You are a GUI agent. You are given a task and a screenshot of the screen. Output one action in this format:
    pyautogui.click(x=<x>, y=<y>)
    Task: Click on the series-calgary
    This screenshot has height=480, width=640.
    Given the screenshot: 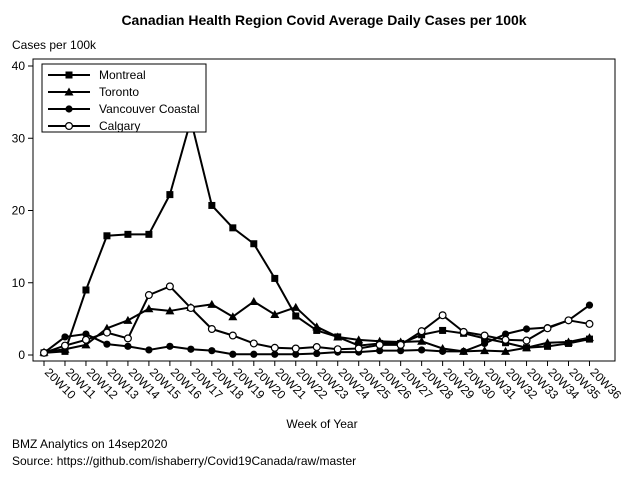 What is the action you would take?
    pyautogui.click(x=316, y=319)
    